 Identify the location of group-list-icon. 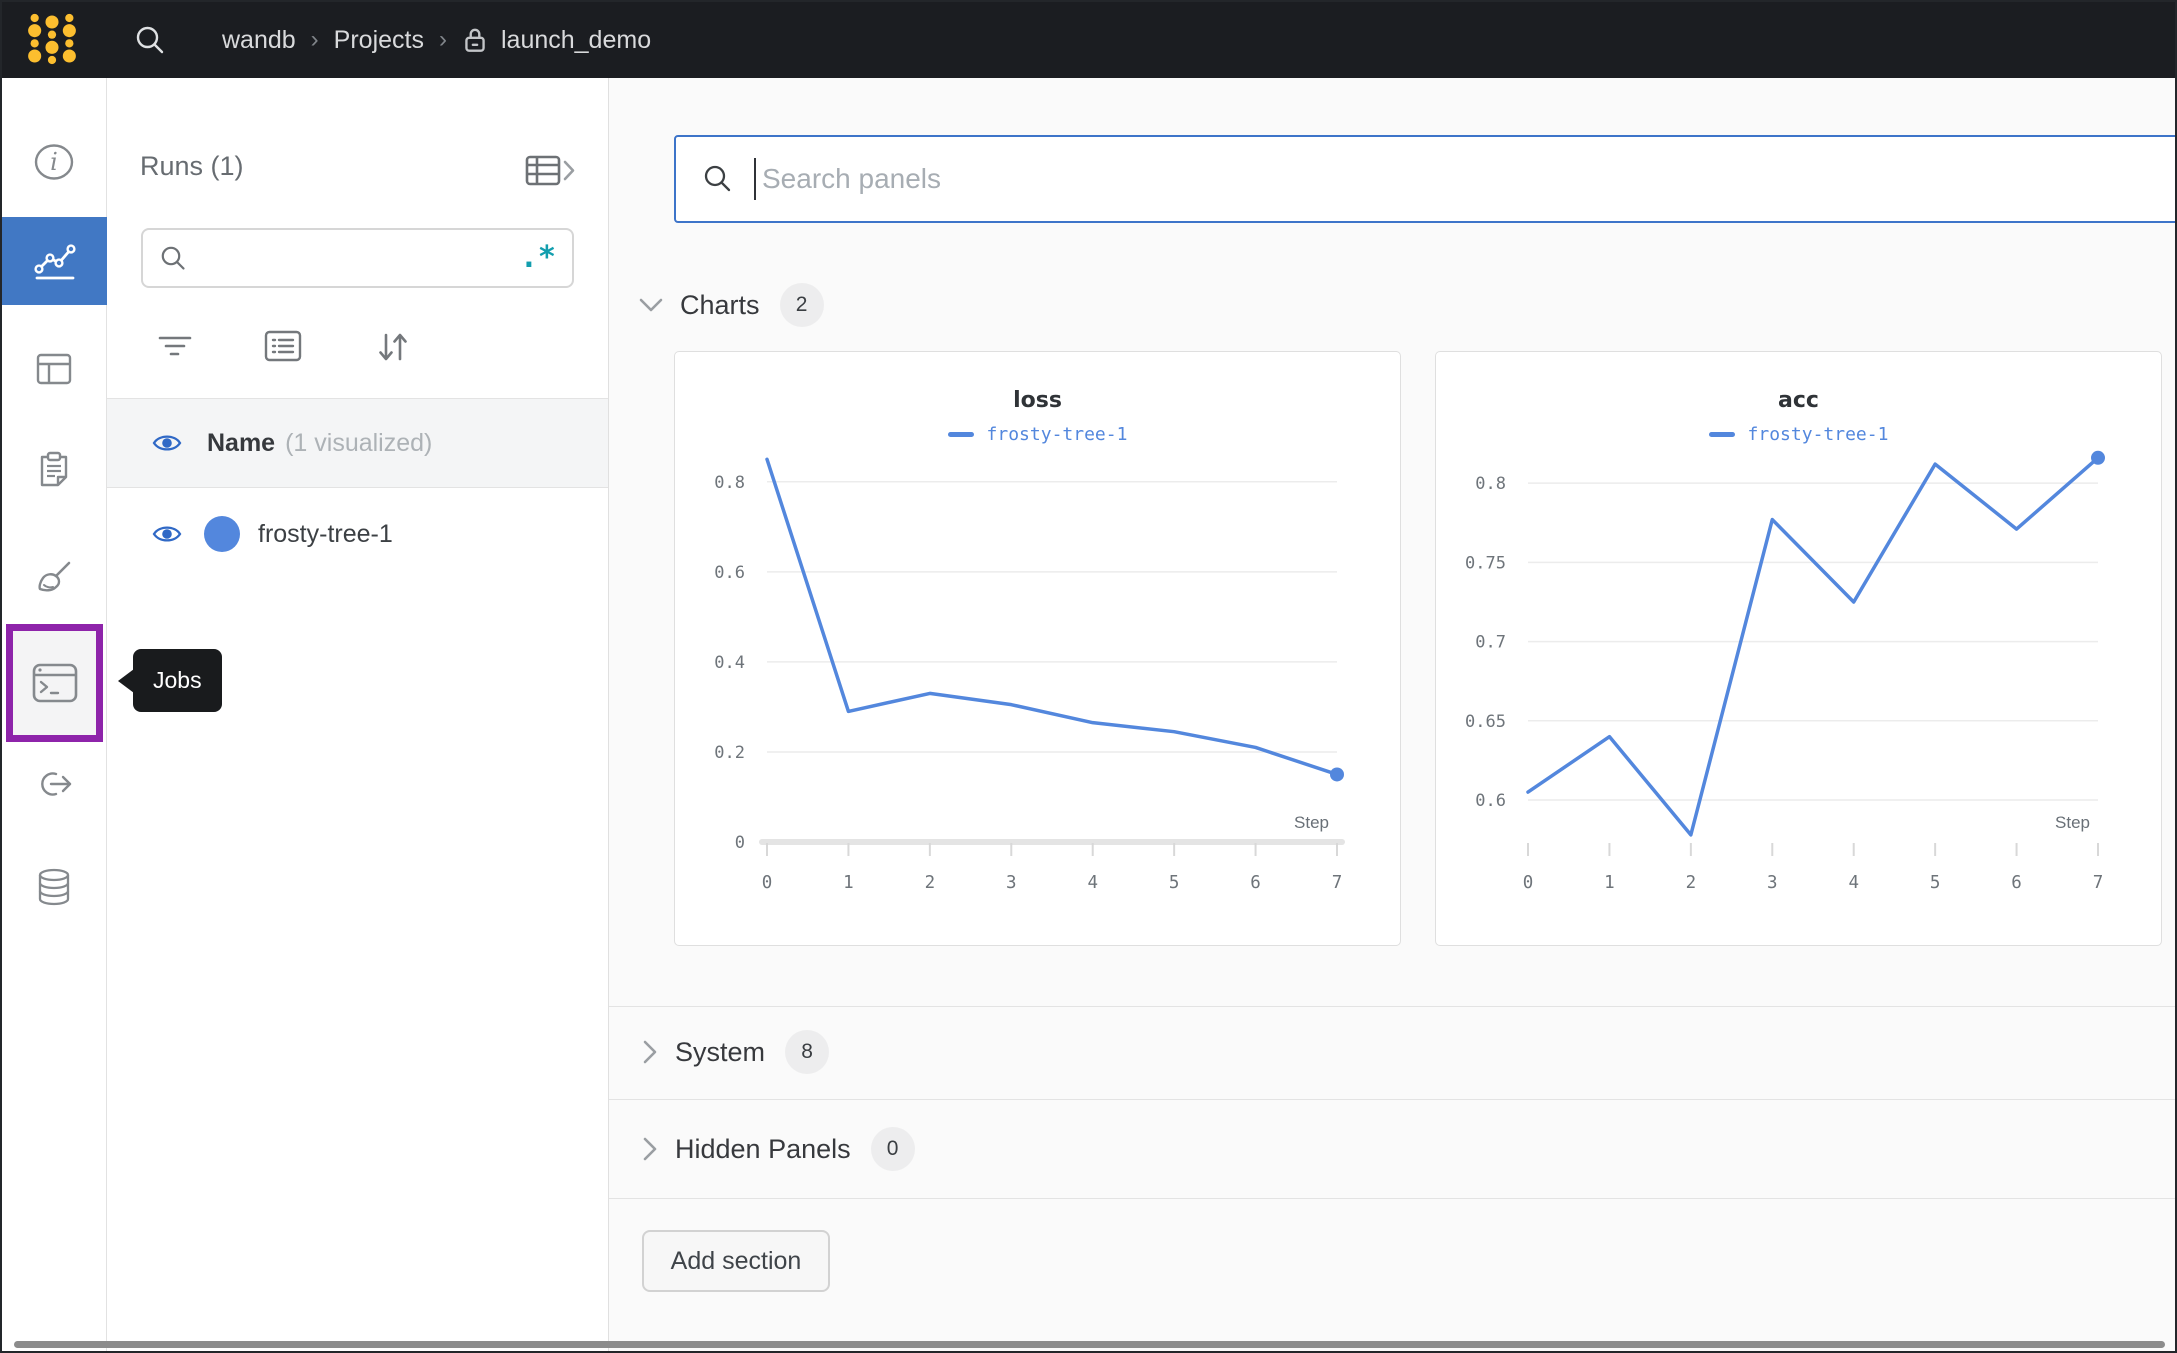
(283, 346).